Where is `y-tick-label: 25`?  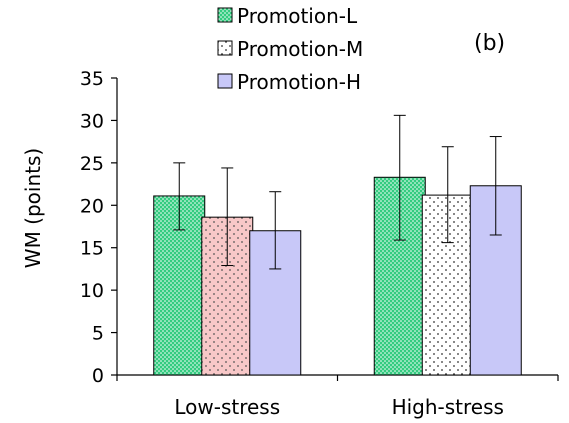
y-tick-label: 25 is located at coordinates (92, 164).